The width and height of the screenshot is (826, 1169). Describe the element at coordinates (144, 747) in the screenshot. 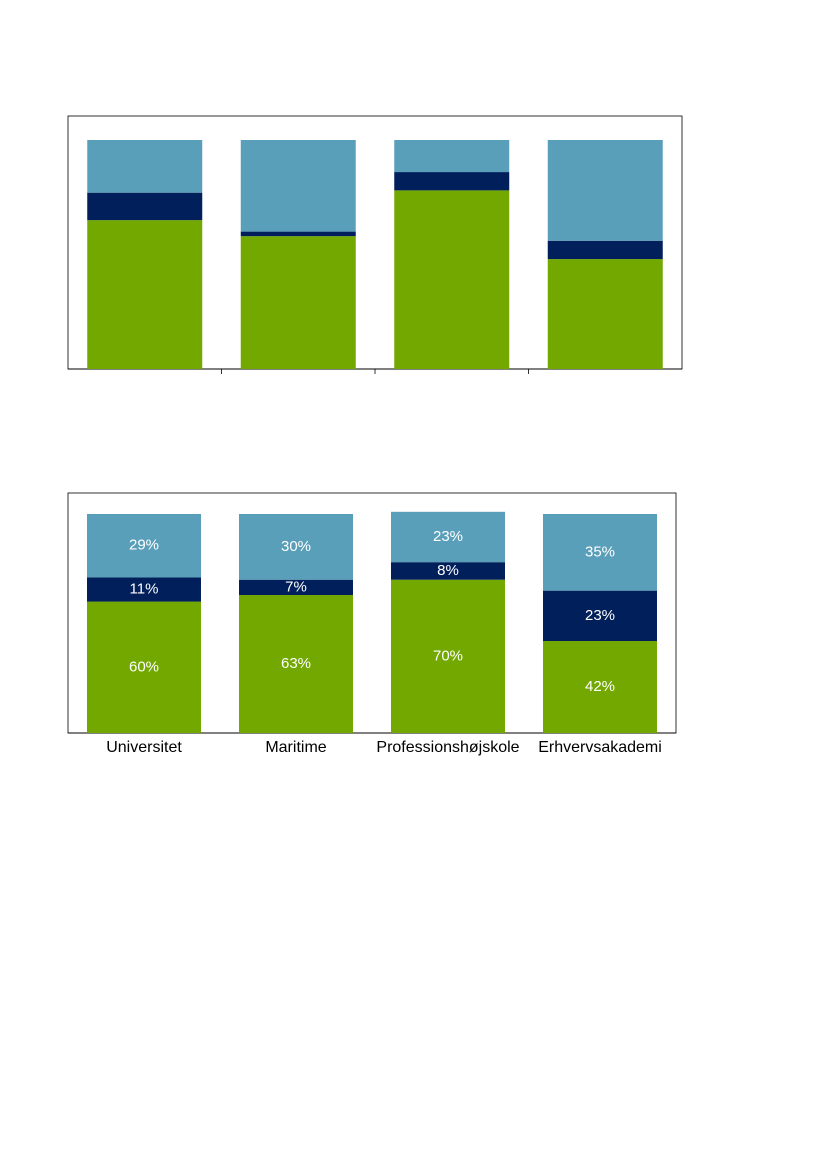

I see `x-tick-label: Universitet` at that location.